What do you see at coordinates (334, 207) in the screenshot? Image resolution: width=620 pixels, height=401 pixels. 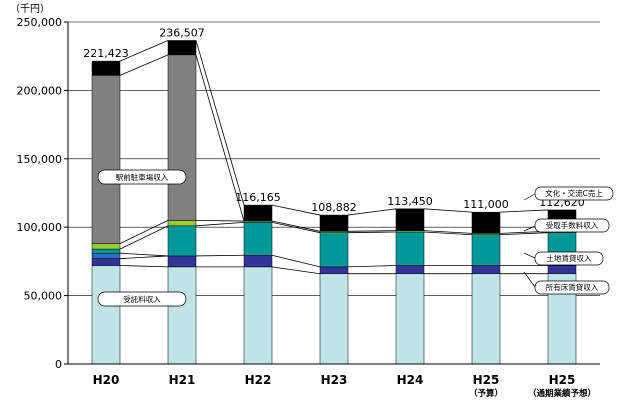 I see `total-label-4: 108,882` at bounding box center [334, 207].